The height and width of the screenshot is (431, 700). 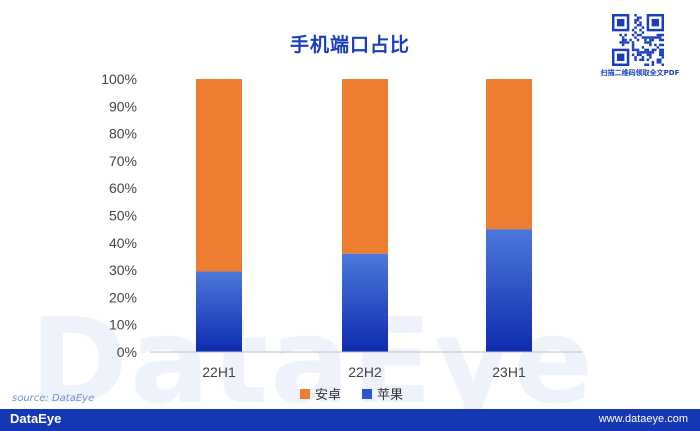 What do you see at coordinates (127, 352) in the screenshot?
I see `y-tick-label: 0%` at bounding box center [127, 352].